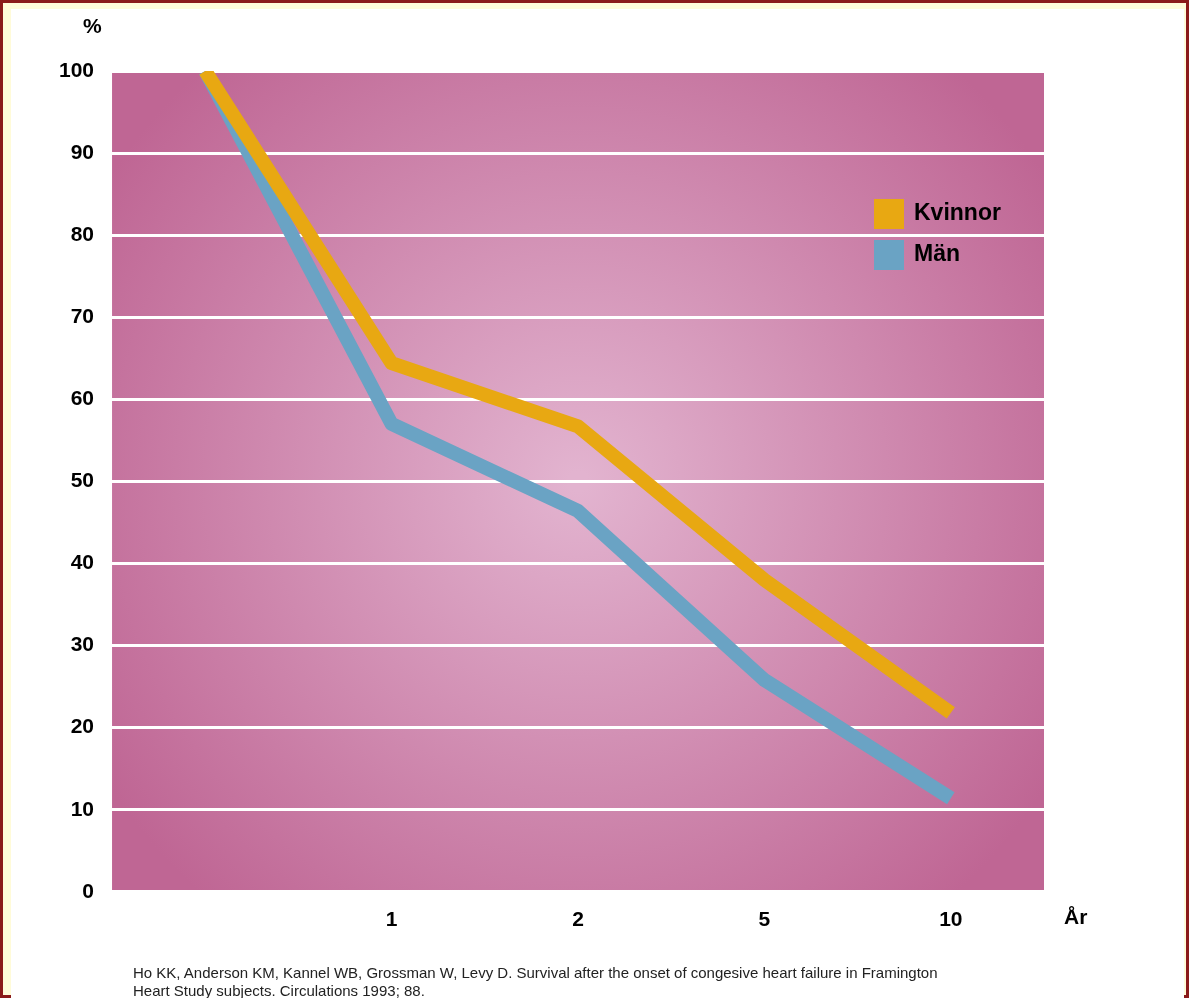 Image resolution: width=1189 pixels, height=998 pixels. I want to click on y-tick-label: 60, so click(82, 398).